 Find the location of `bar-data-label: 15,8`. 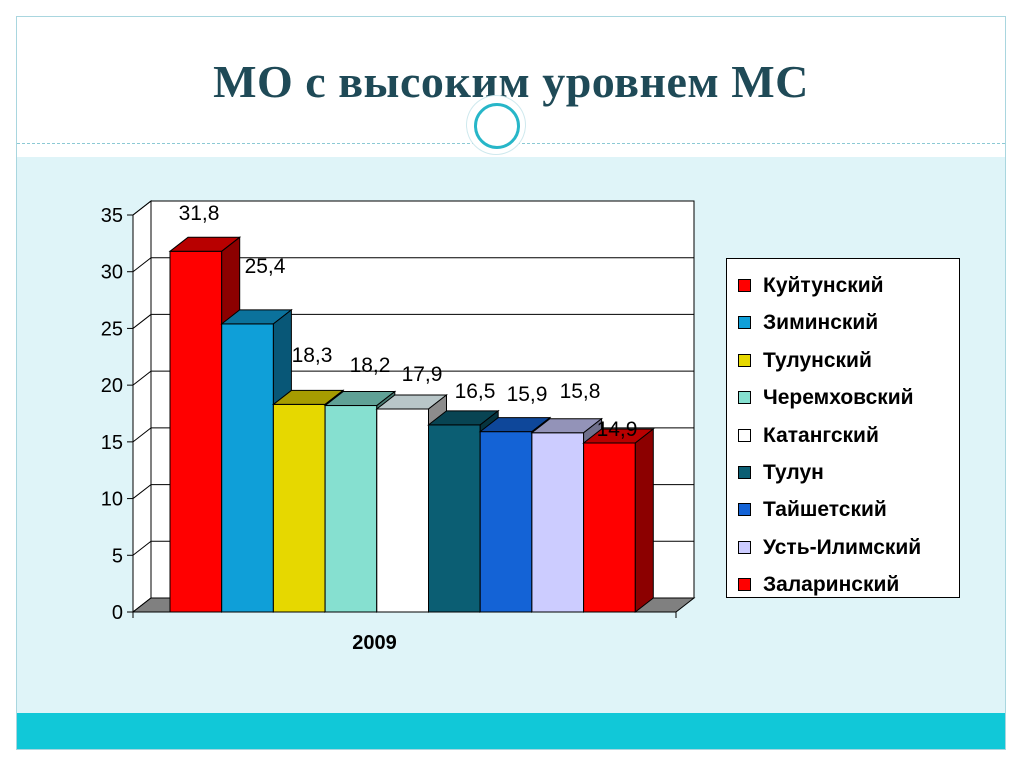

bar-data-label: 15,8 is located at coordinates (580, 391).